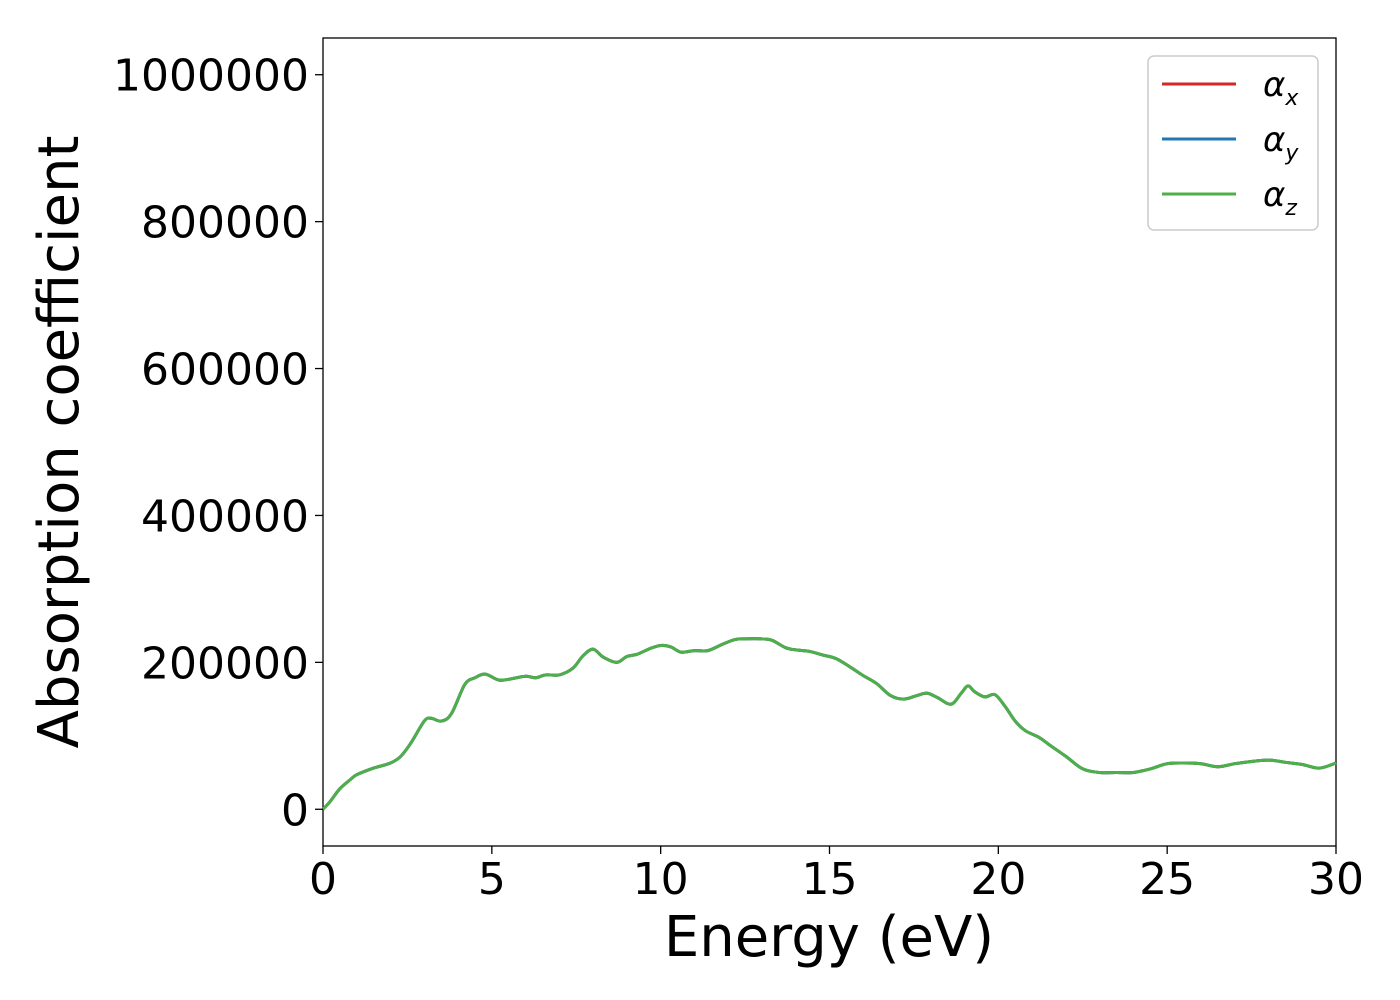  I want to click on series-line-z, so click(829, 724).